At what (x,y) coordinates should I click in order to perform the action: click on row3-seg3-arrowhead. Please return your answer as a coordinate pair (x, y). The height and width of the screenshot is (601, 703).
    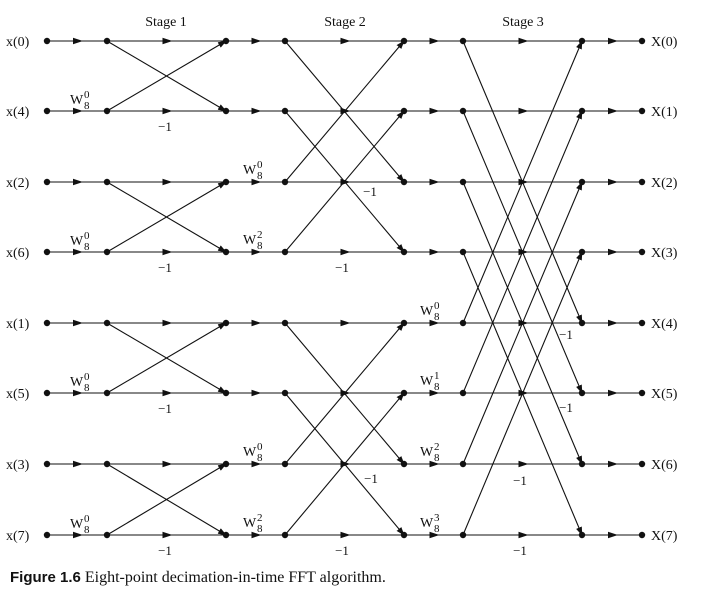
    Looking at the image, I should click on (345, 252).